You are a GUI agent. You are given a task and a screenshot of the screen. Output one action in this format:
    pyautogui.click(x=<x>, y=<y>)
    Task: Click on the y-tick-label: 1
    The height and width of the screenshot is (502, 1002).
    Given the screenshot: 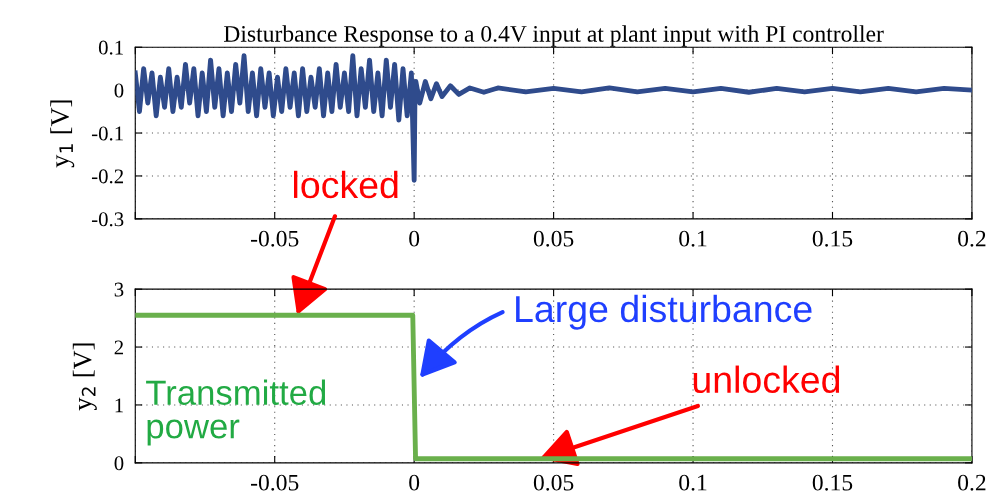 What is the action you would take?
    pyautogui.click(x=119, y=405)
    